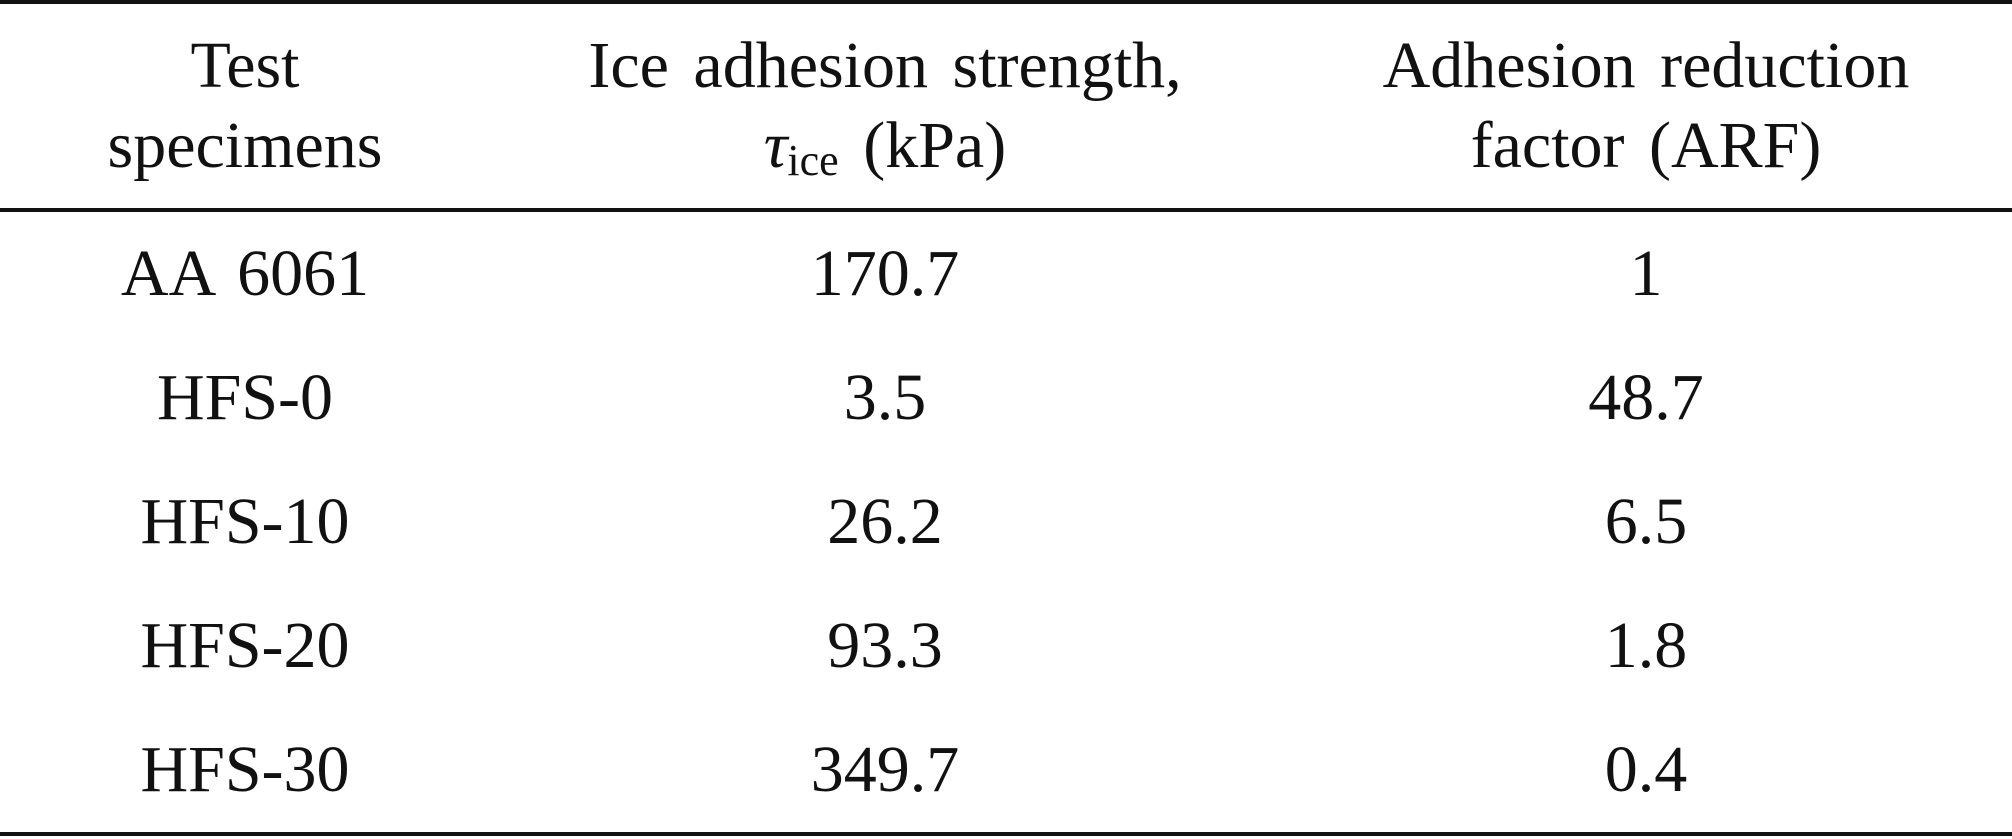 This screenshot has width=2012, height=839. What do you see at coordinates (1006, 398) in the screenshot?
I see `table-row: HFS-0 3.5 48.7` at bounding box center [1006, 398].